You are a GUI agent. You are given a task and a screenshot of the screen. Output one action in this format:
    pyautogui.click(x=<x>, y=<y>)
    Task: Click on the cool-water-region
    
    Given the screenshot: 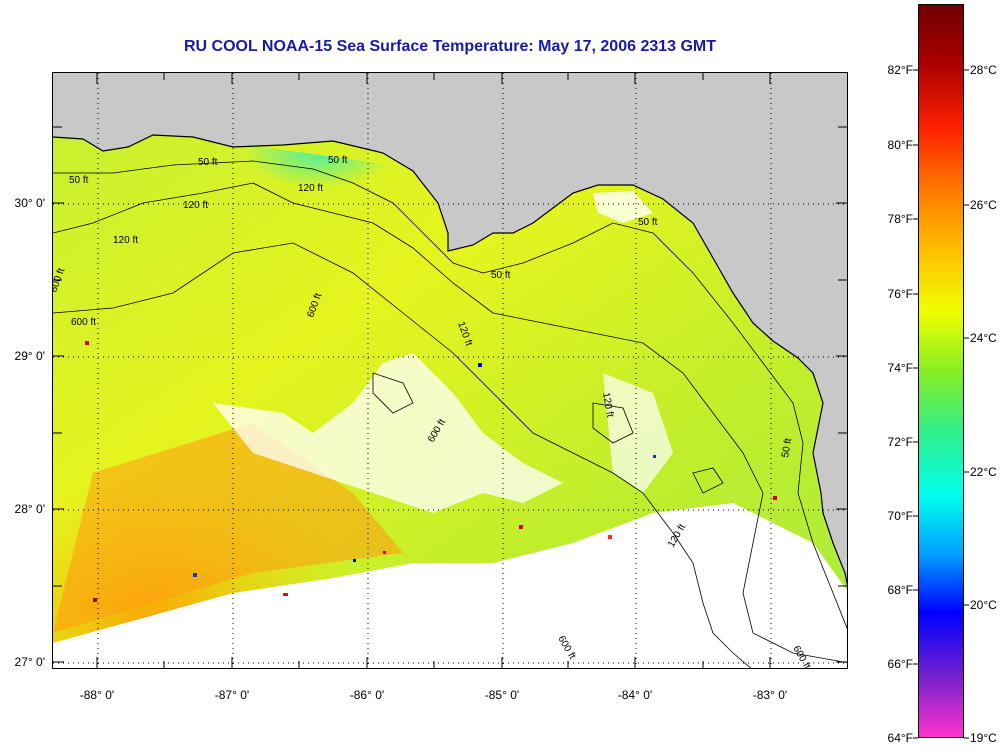 What is the action you would take?
    pyautogui.click(x=340, y=193)
    